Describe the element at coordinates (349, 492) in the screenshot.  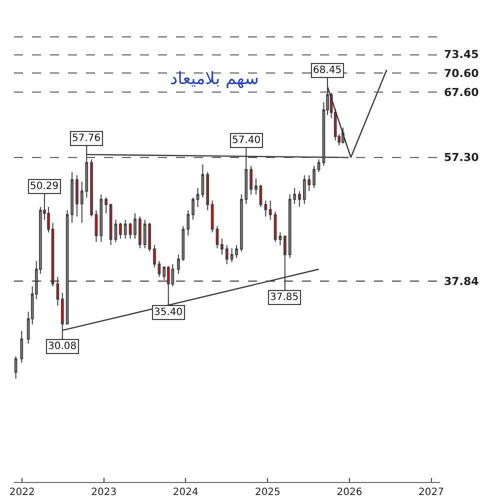
I see `x-tick-label: 2026` at that location.